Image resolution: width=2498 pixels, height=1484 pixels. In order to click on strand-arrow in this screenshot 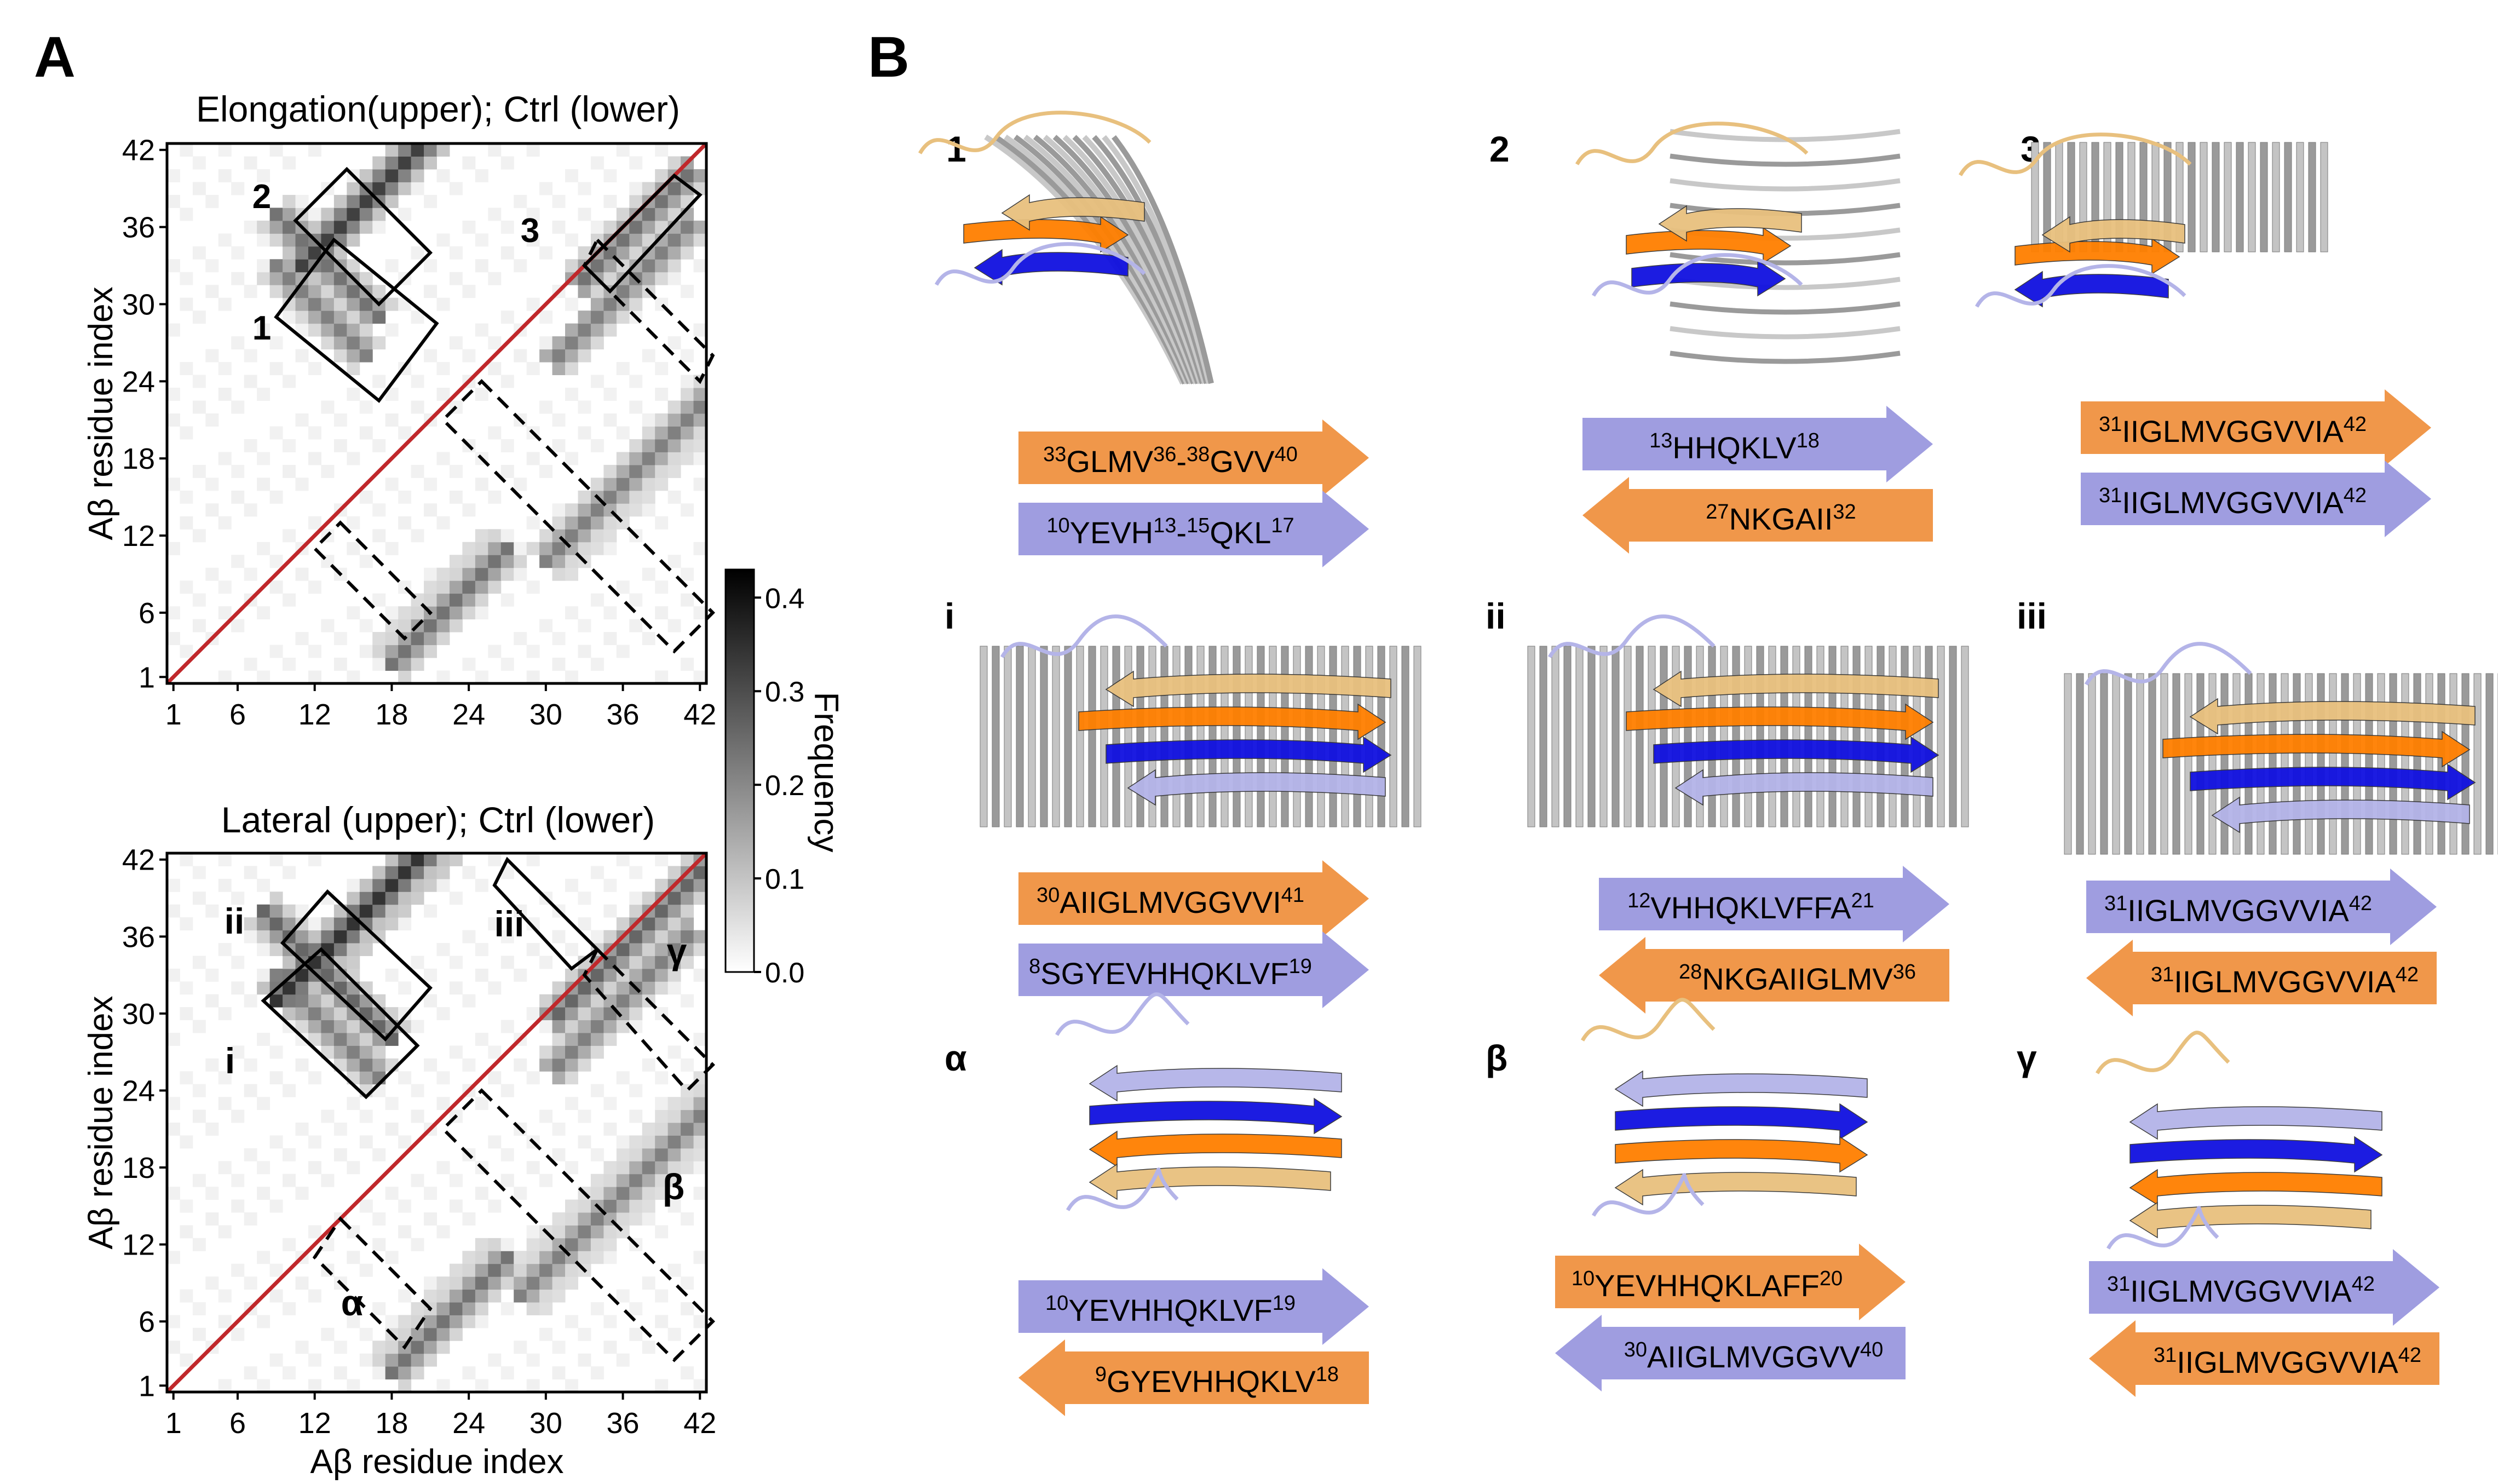, I will do `click(2256, 428)`.